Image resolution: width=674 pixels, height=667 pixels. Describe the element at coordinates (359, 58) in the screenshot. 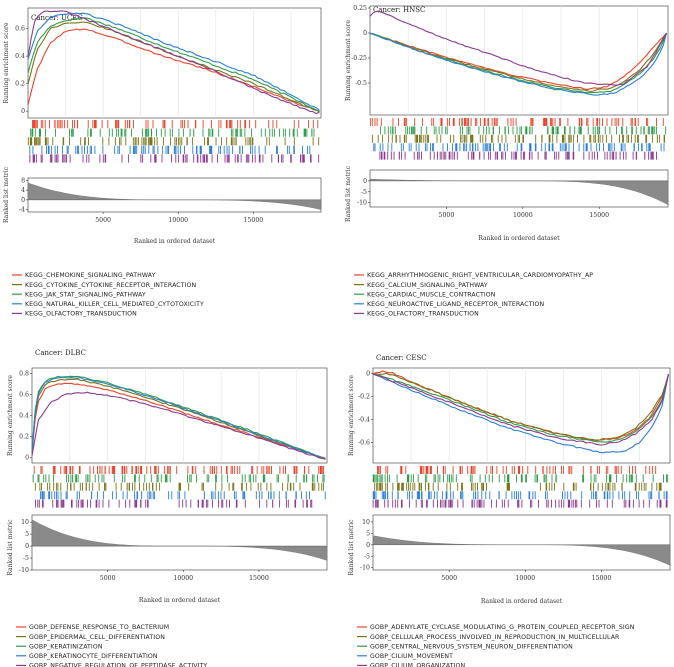

I see `es-tick-label: -0.25` at that location.